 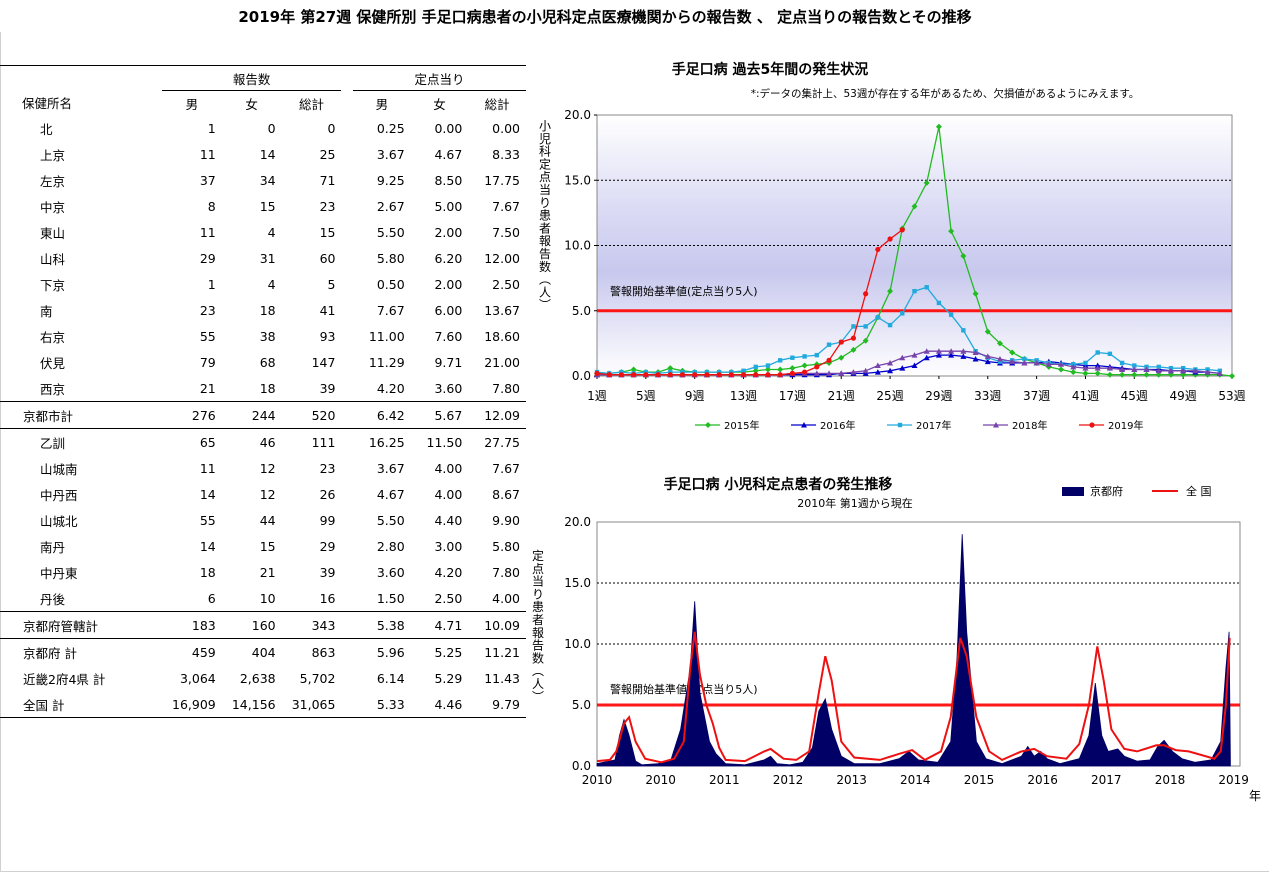 I want to click on column-header-rate-female: 女, so click(x=439, y=104).